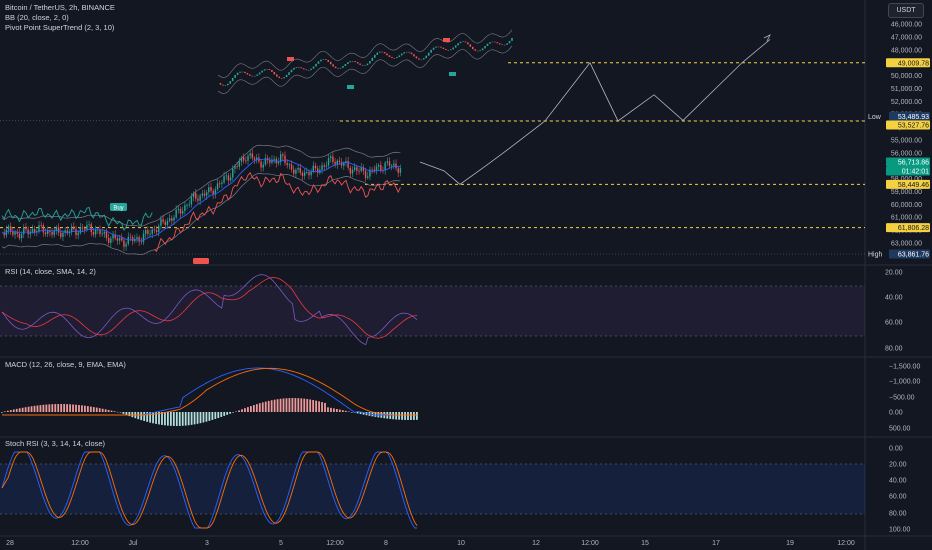  What do you see at coordinates (386, 543) in the screenshot?
I see `time-axis-label: 8` at bounding box center [386, 543].